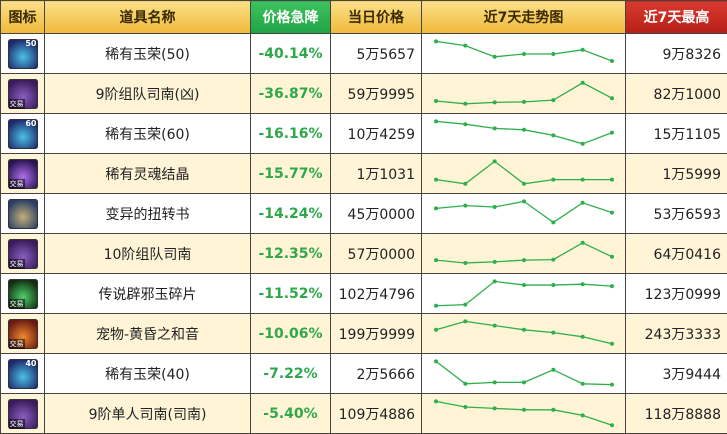 Image resolution: width=727 pixels, height=434 pixels. Describe the element at coordinates (376, 213) in the screenshot. I see `today-price: 45万0000` at that location.